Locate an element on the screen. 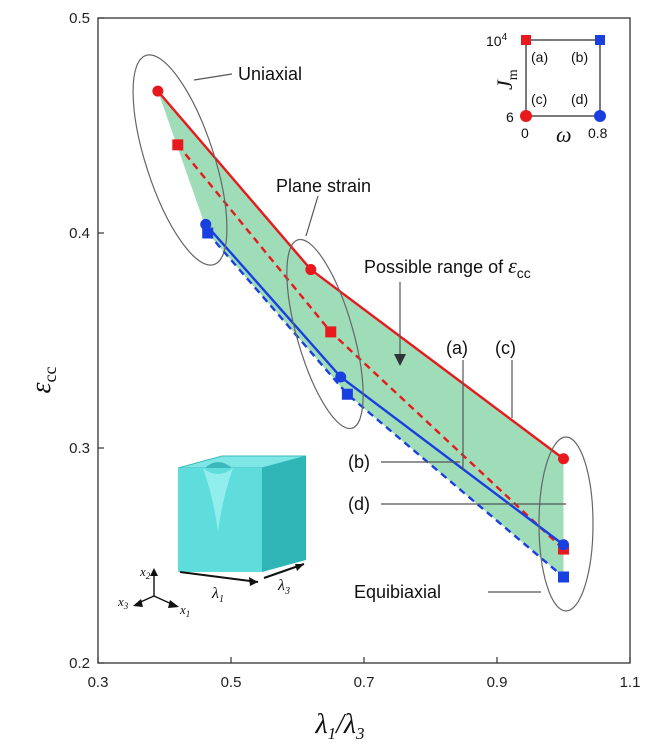 The image size is (647, 749). x-axis-label: λ1/λ3 is located at coordinates (339, 726).